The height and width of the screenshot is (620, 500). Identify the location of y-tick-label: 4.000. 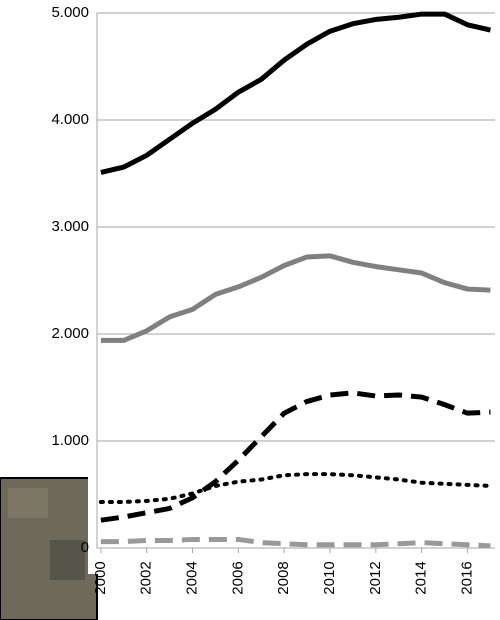
(70, 119).